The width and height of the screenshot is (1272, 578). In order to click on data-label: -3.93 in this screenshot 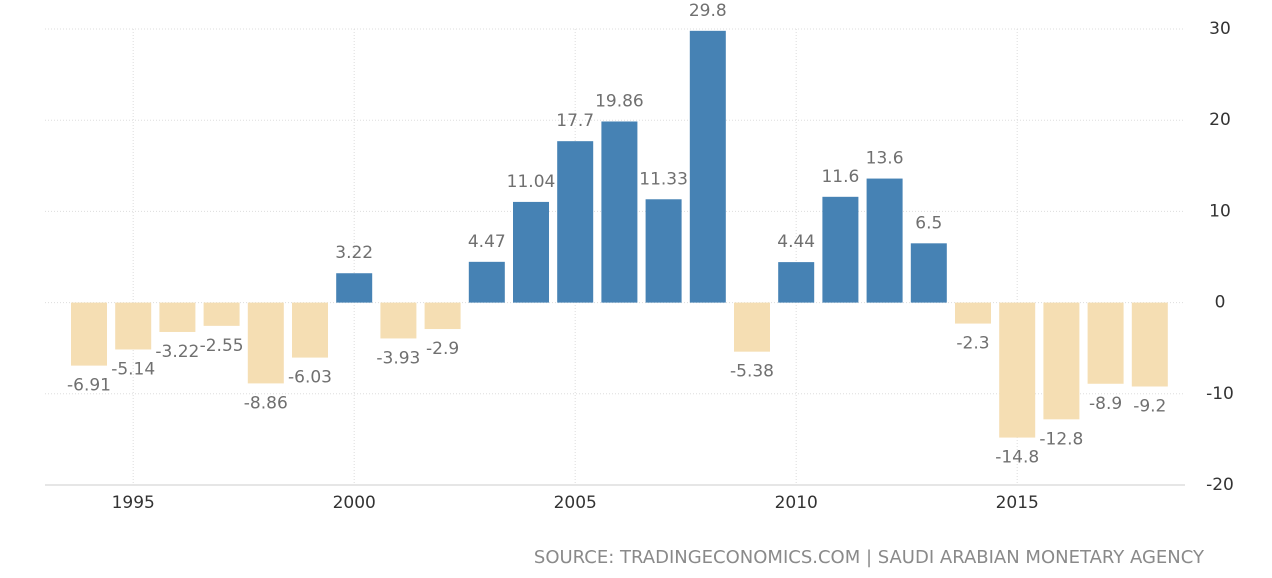, I will do `click(398, 358)`.